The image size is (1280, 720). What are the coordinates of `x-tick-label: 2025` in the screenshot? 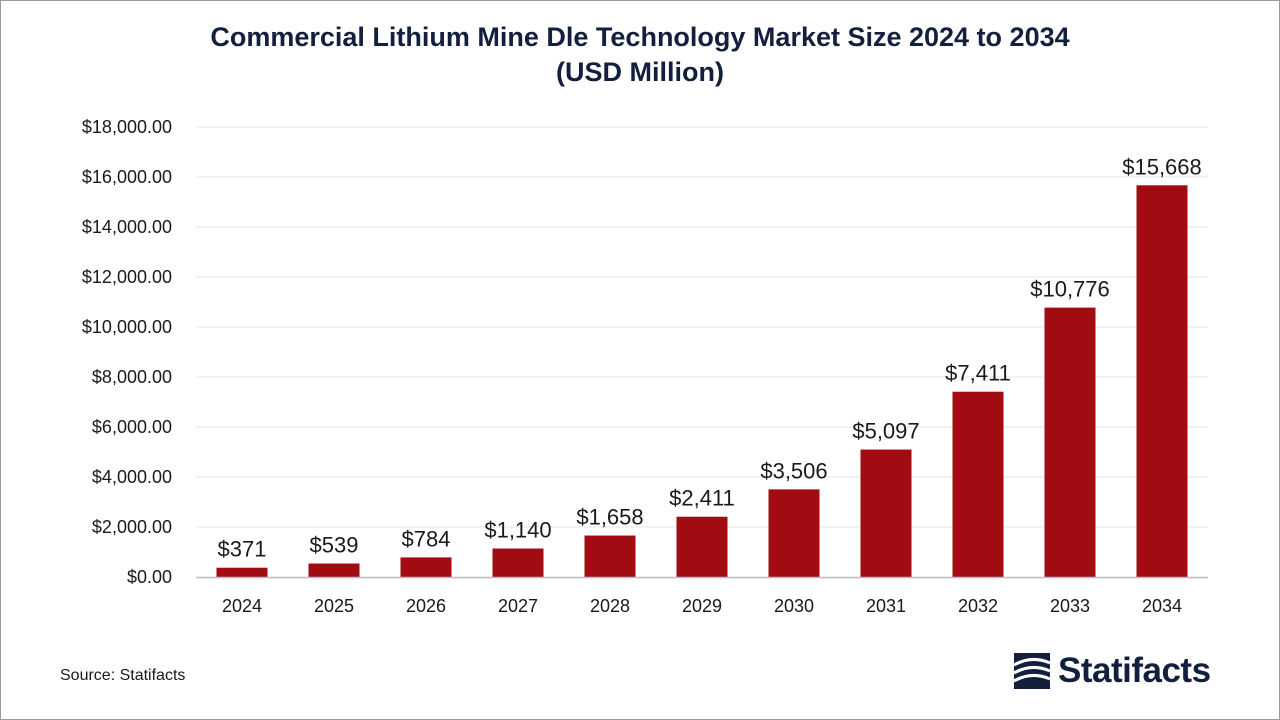 It's located at (334, 606).